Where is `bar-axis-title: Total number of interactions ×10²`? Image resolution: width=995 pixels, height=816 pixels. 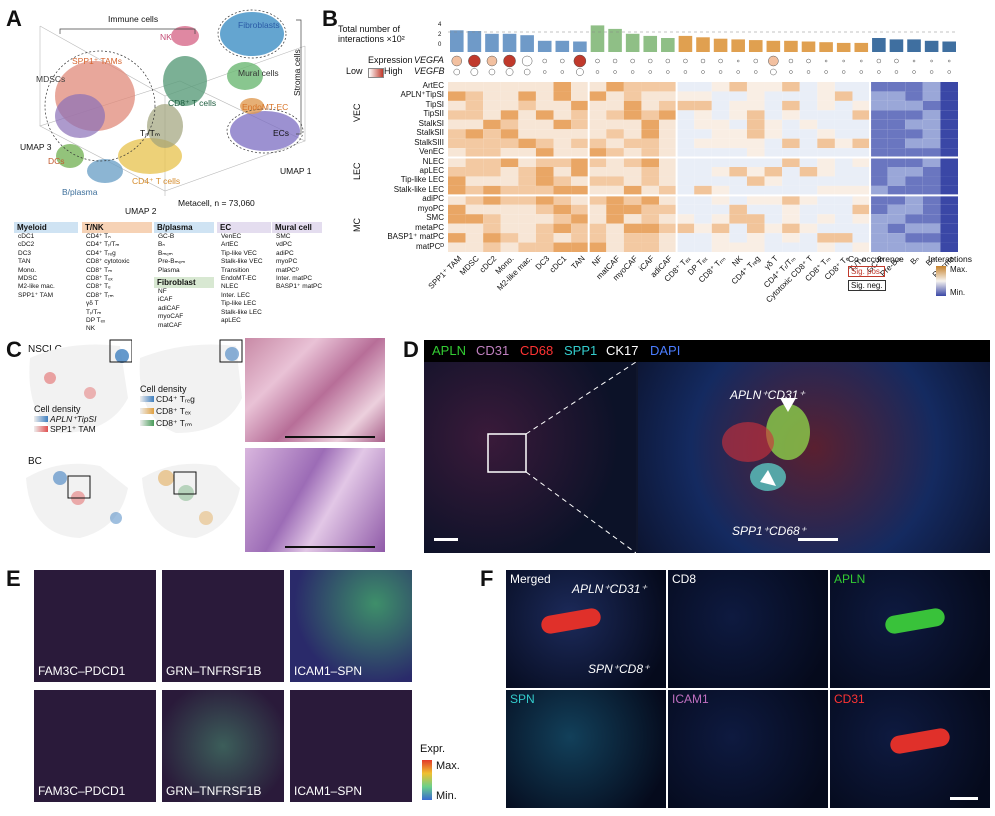 bar-axis-title: Total number of interactions ×10² is located at coordinates (371, 34).